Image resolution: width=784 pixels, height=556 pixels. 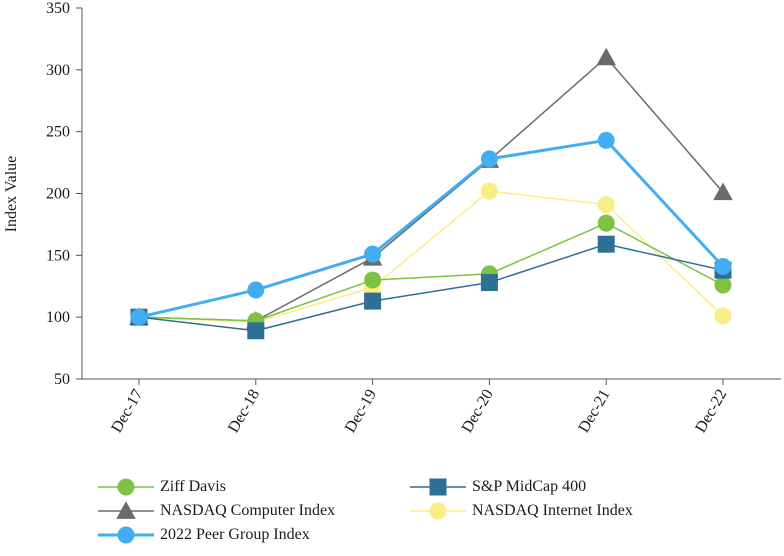 I want to click on x-tick-label: Dec-18, so click(x=244, y=411).